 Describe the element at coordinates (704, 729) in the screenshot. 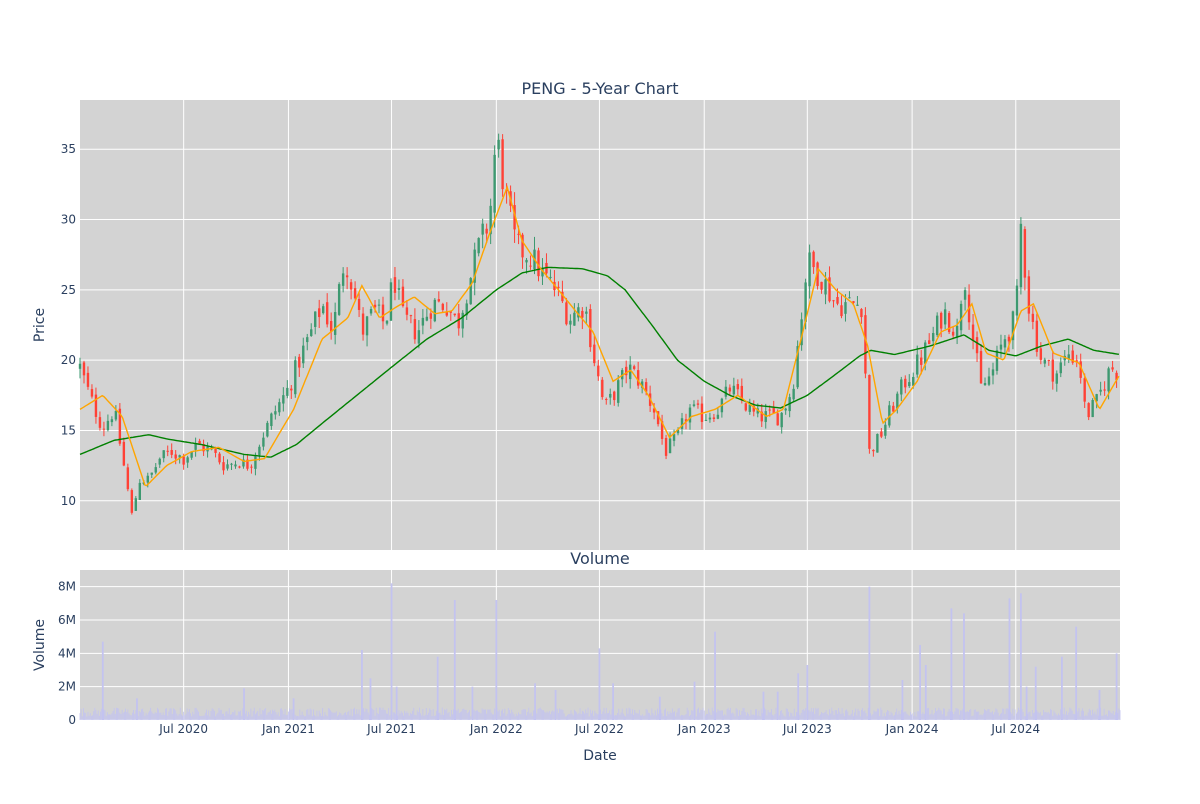

I see `x-tick-label: Jan 2023` at that location.